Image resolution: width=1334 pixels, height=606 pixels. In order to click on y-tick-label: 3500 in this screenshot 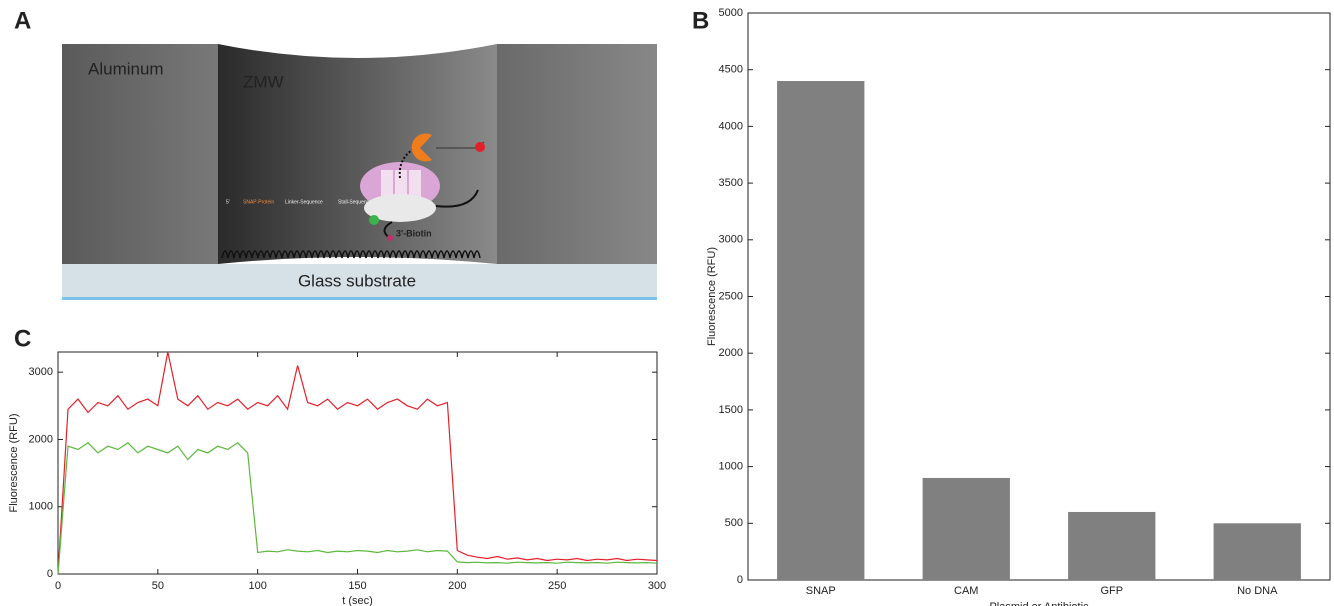, I will do `click(731, 183)`.